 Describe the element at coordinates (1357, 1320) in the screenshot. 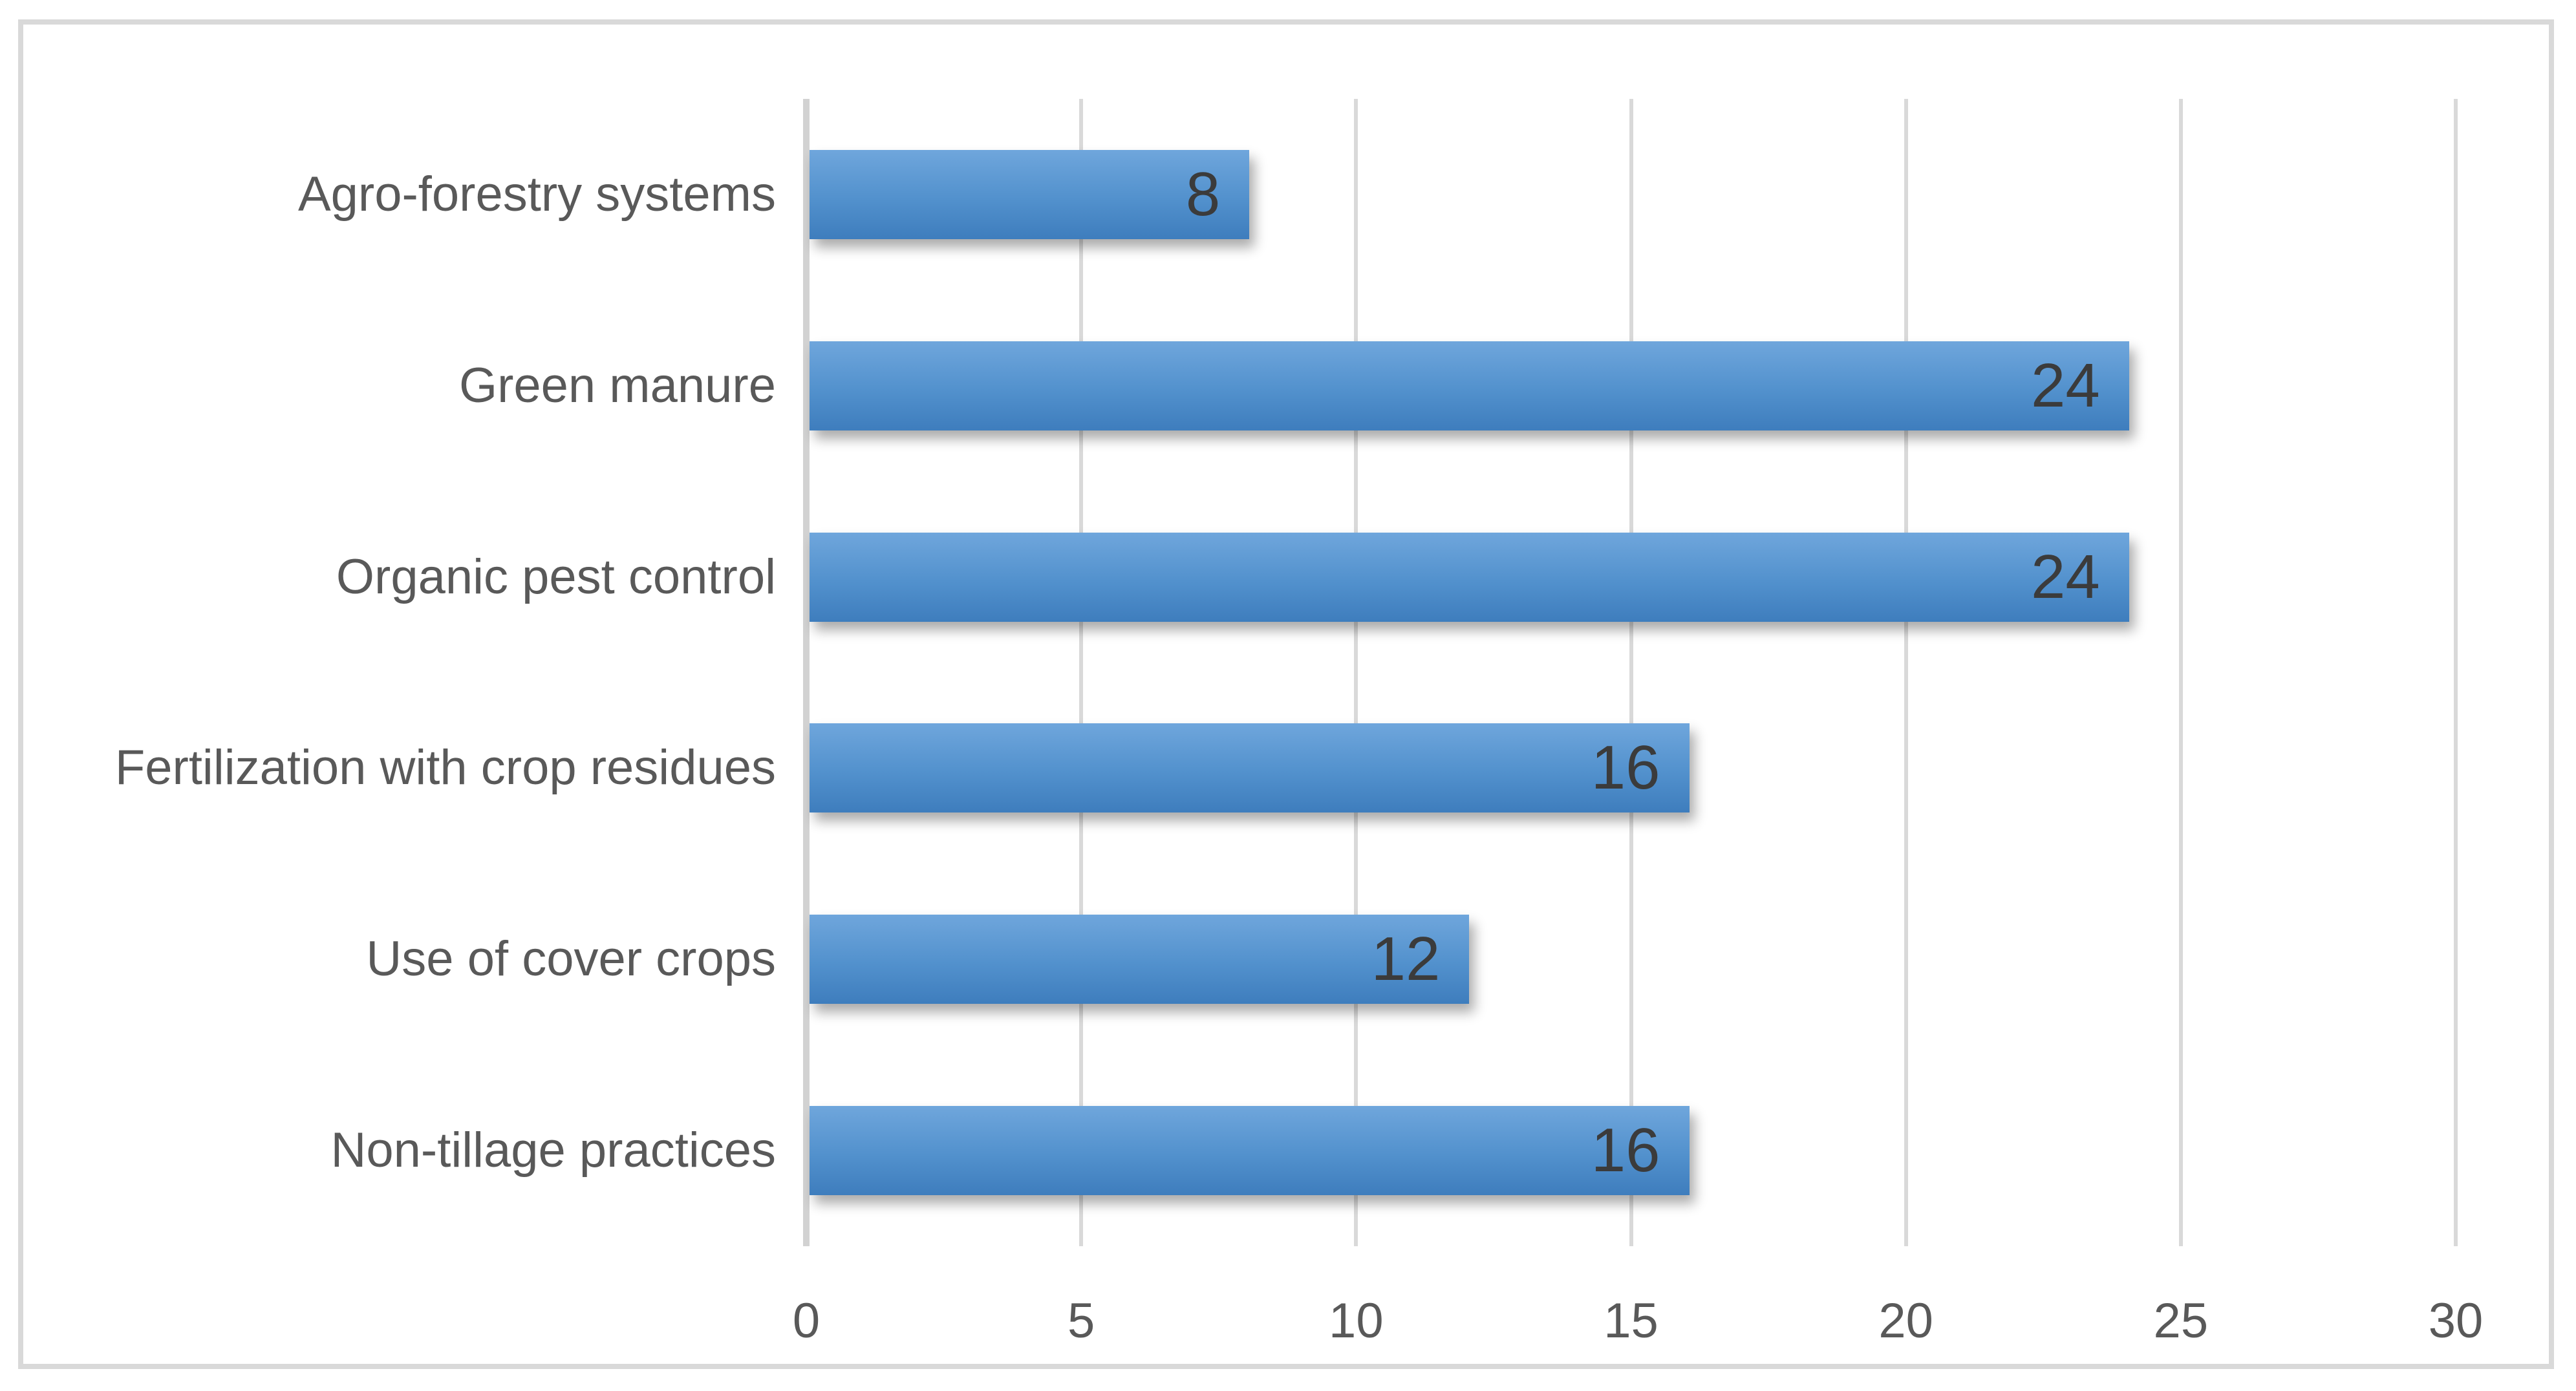

I see `x-tick-label-10: 10` at that location.